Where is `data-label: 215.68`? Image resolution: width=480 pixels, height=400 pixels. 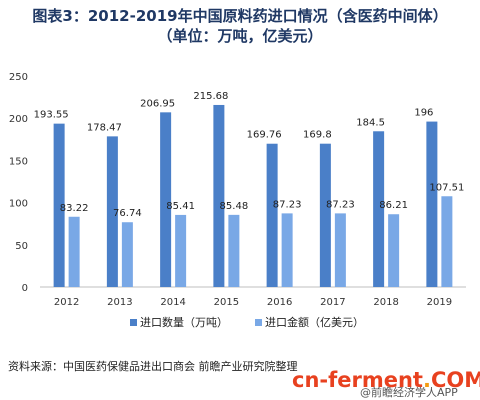 data-label: 215.68 is located at coordinates (210, 96).